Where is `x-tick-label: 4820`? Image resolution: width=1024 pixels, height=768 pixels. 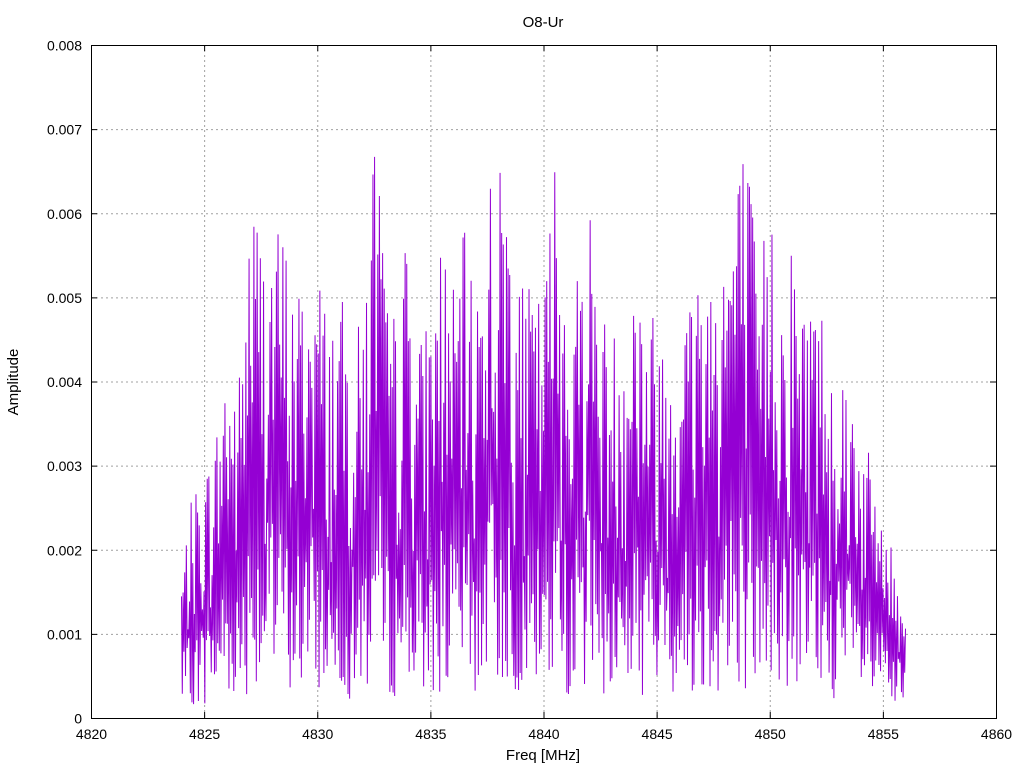 x-tick-label: 4820 is located at coordinates (91, 734).